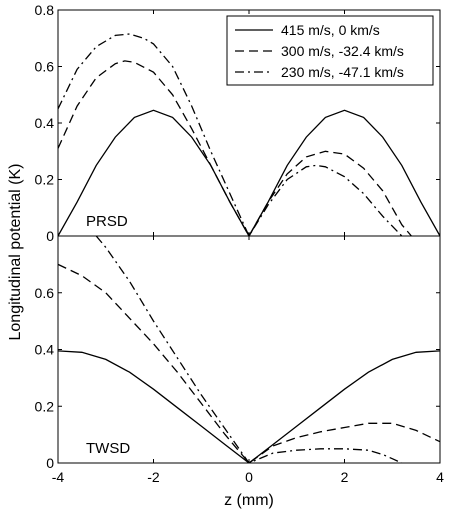  I want to click on y-tick-label: 0.8, so click(45, 10).